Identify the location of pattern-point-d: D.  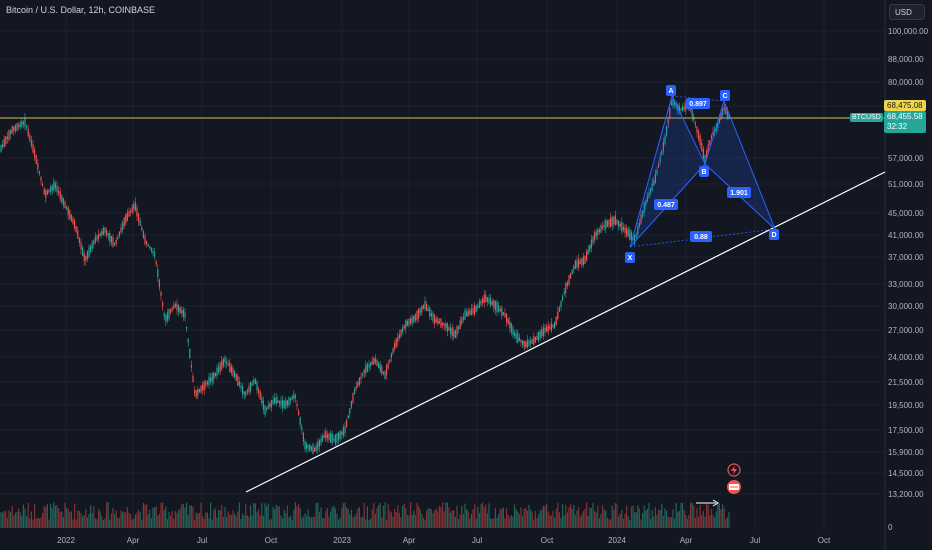
(774, 234).